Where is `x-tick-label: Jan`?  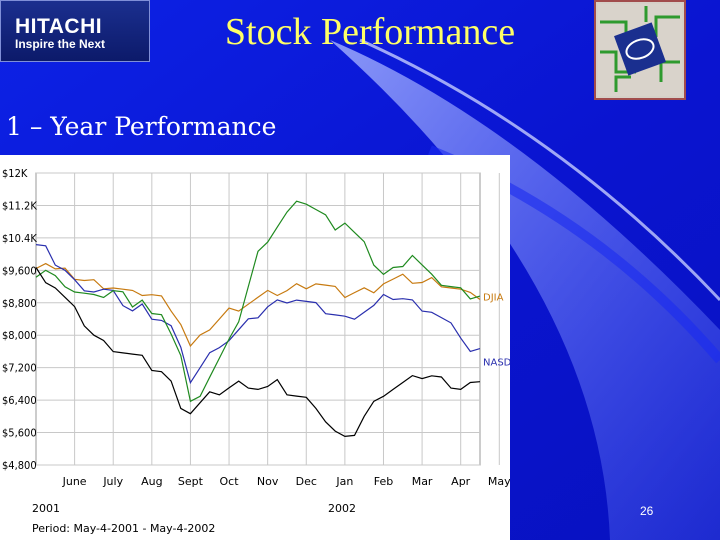 x-tick-label: Jan is located at coordinates (344, 481).